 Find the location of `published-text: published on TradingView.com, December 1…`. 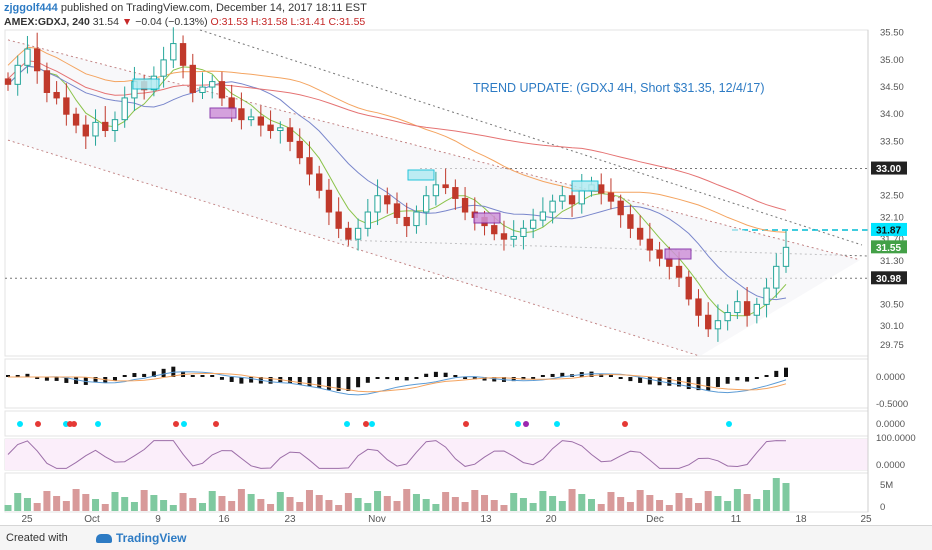

published-text: published on TradingView.com, December 1… is located at coordinates (213, 8).